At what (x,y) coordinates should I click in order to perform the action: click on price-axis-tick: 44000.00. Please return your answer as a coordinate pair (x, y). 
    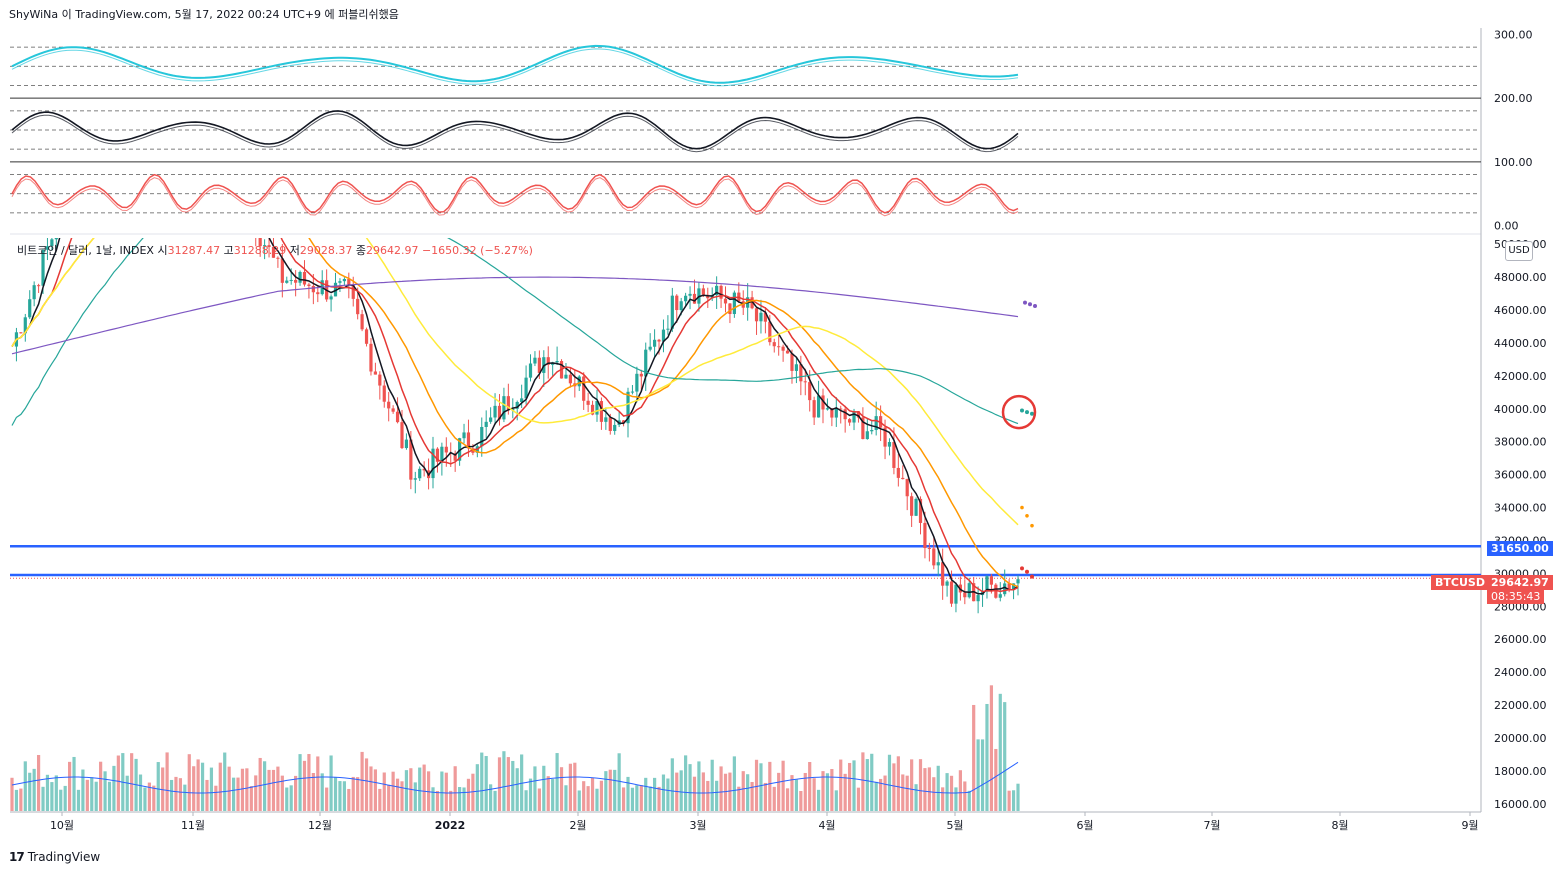
    Looking at the image, I should click on (1520, 343).